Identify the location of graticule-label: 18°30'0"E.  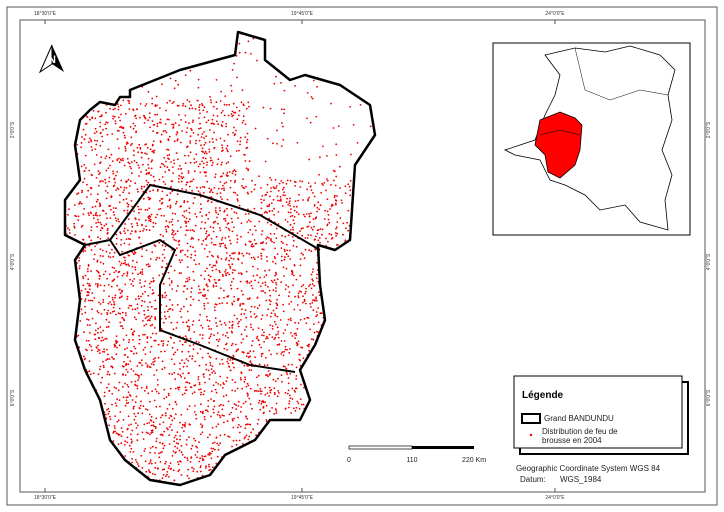
(45, 498).